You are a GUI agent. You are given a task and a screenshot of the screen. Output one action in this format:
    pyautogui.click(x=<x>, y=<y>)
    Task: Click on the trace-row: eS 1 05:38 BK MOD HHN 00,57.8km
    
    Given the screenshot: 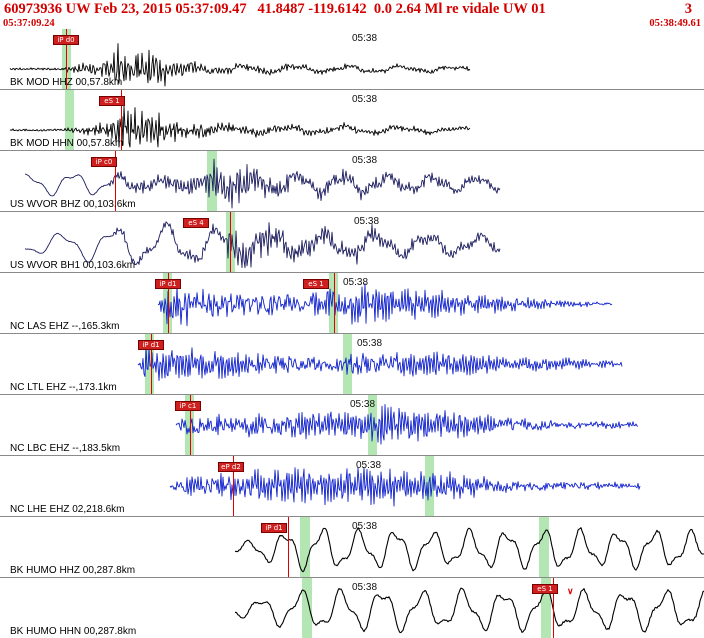 What is the action you would take?
    pyautogui.click(x=352, y=120)
    